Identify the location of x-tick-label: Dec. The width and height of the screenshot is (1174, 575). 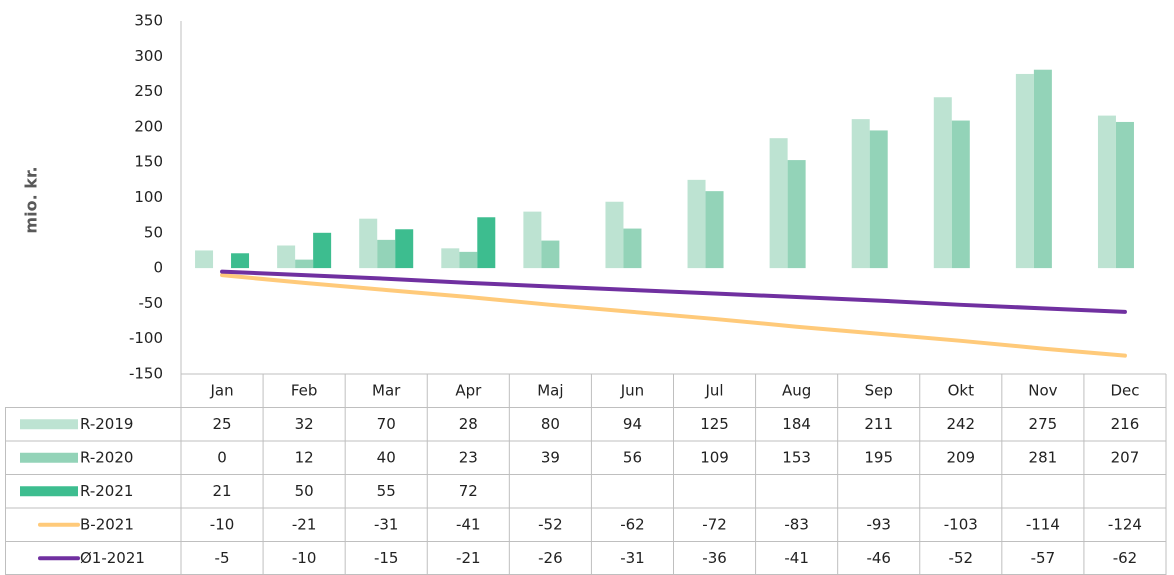
(1124, 390).